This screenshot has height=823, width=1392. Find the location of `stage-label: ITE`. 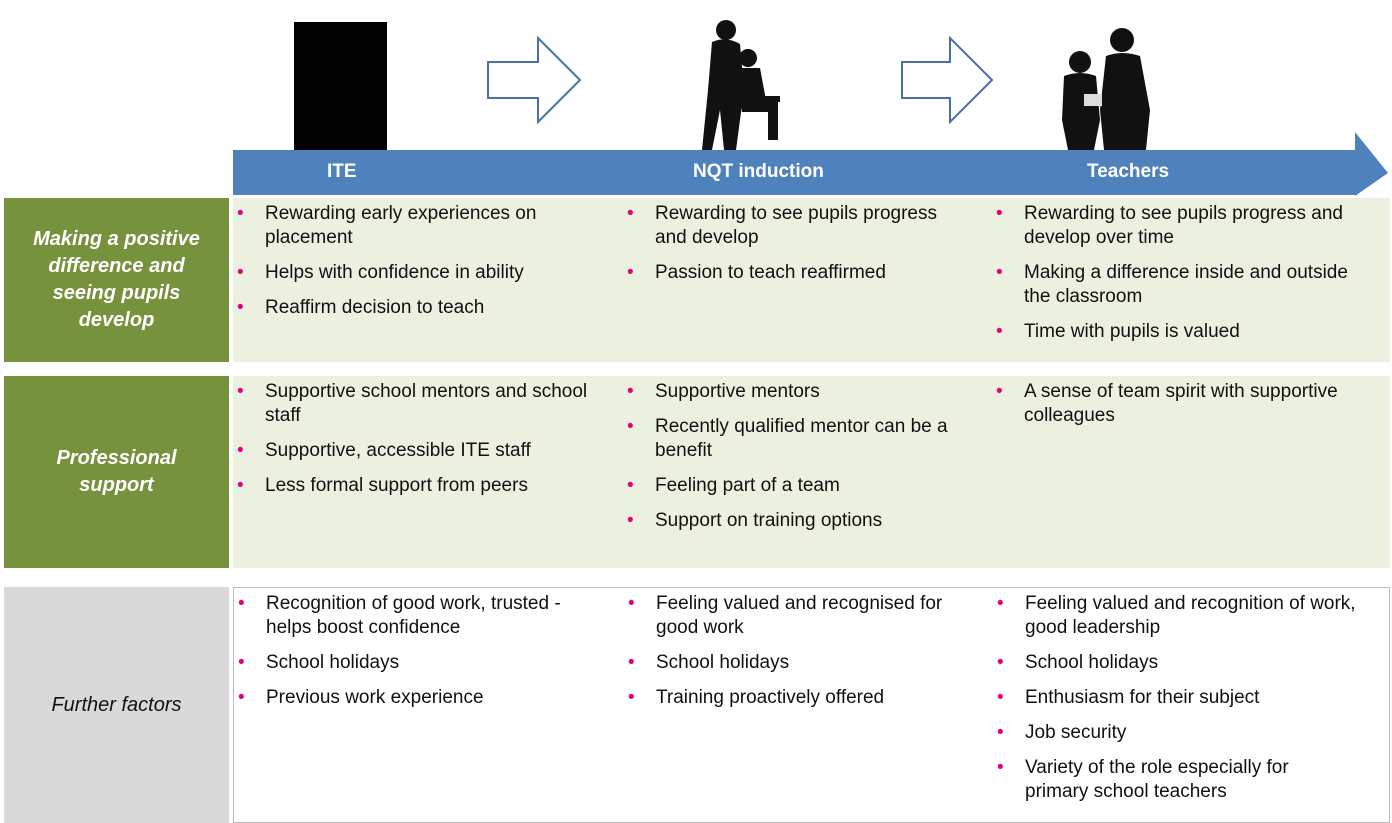

stage-label: ITE is located at coordinates (342, 171).